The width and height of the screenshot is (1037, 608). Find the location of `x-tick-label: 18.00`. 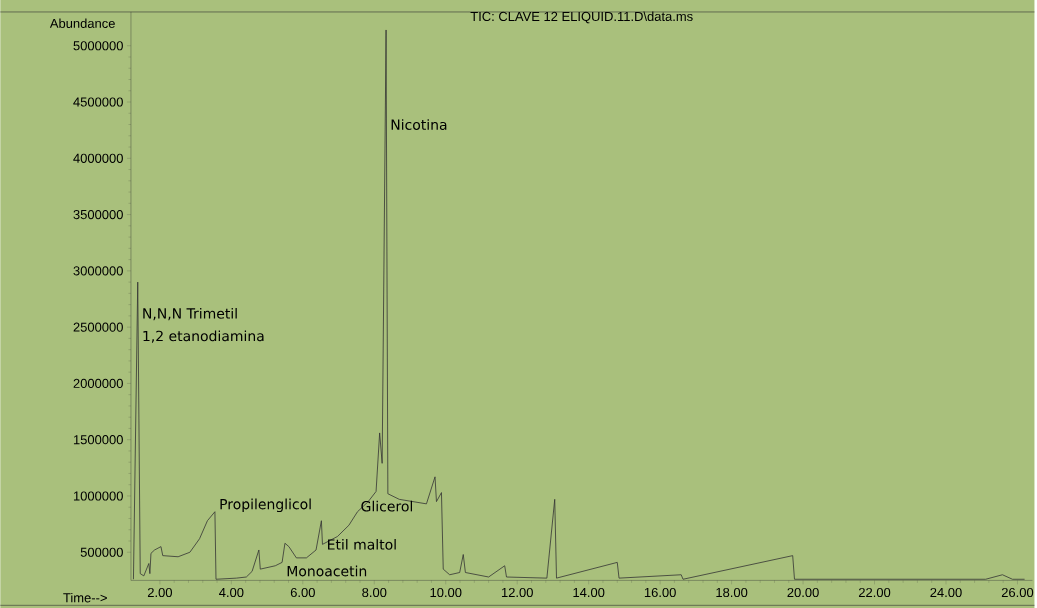

x-tick-label: 18.00 is located at coordinates (732, 592).